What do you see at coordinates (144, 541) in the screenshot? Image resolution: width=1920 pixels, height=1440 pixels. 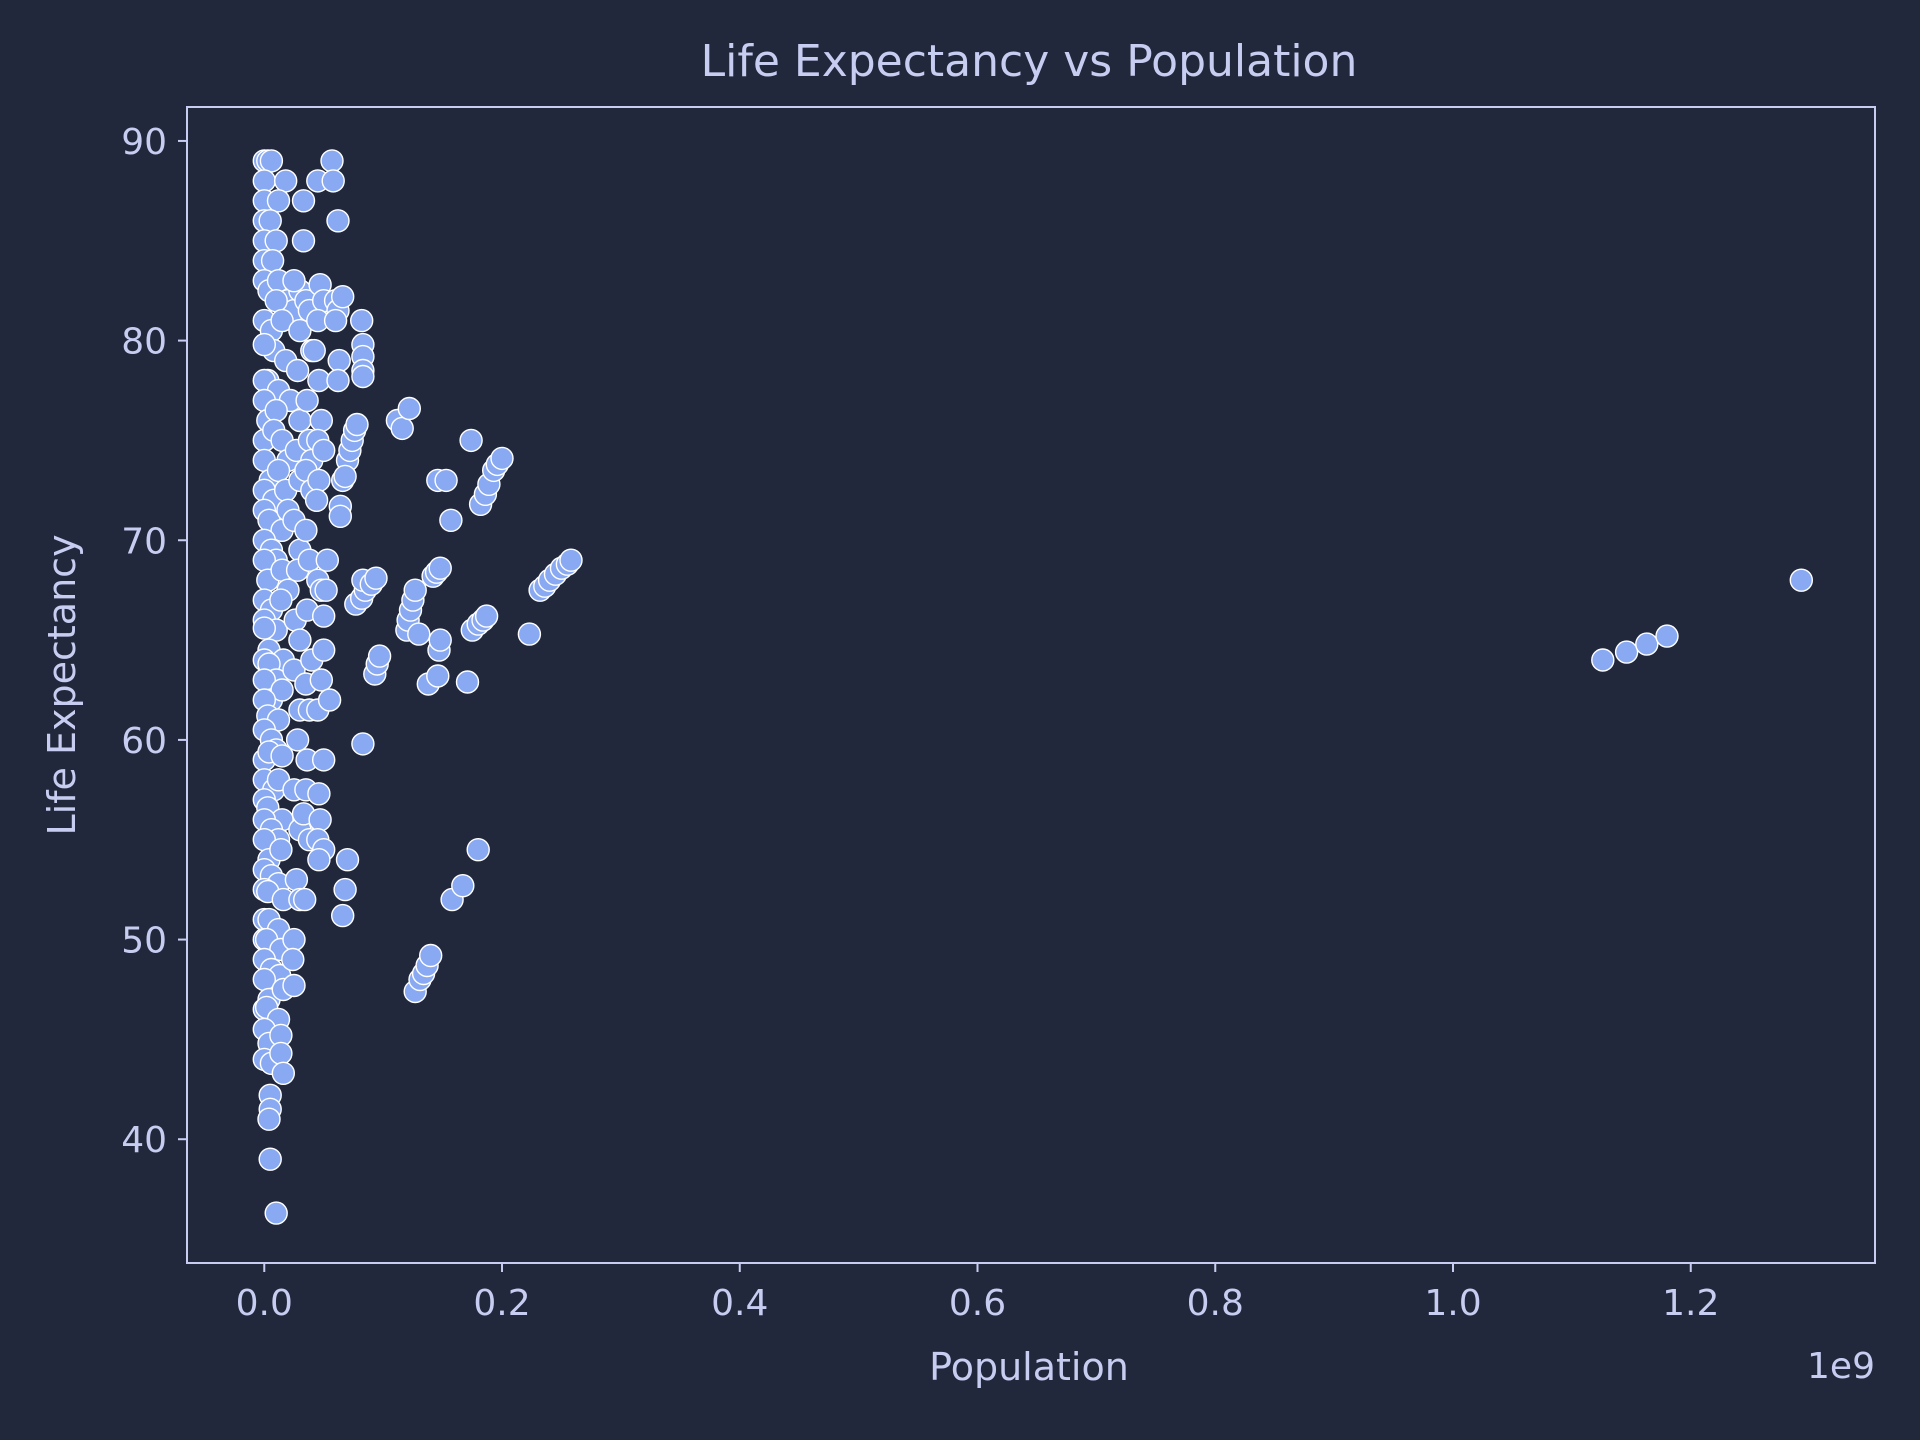 I see `y-tick-label: 70` at bounding box center [144, 541].